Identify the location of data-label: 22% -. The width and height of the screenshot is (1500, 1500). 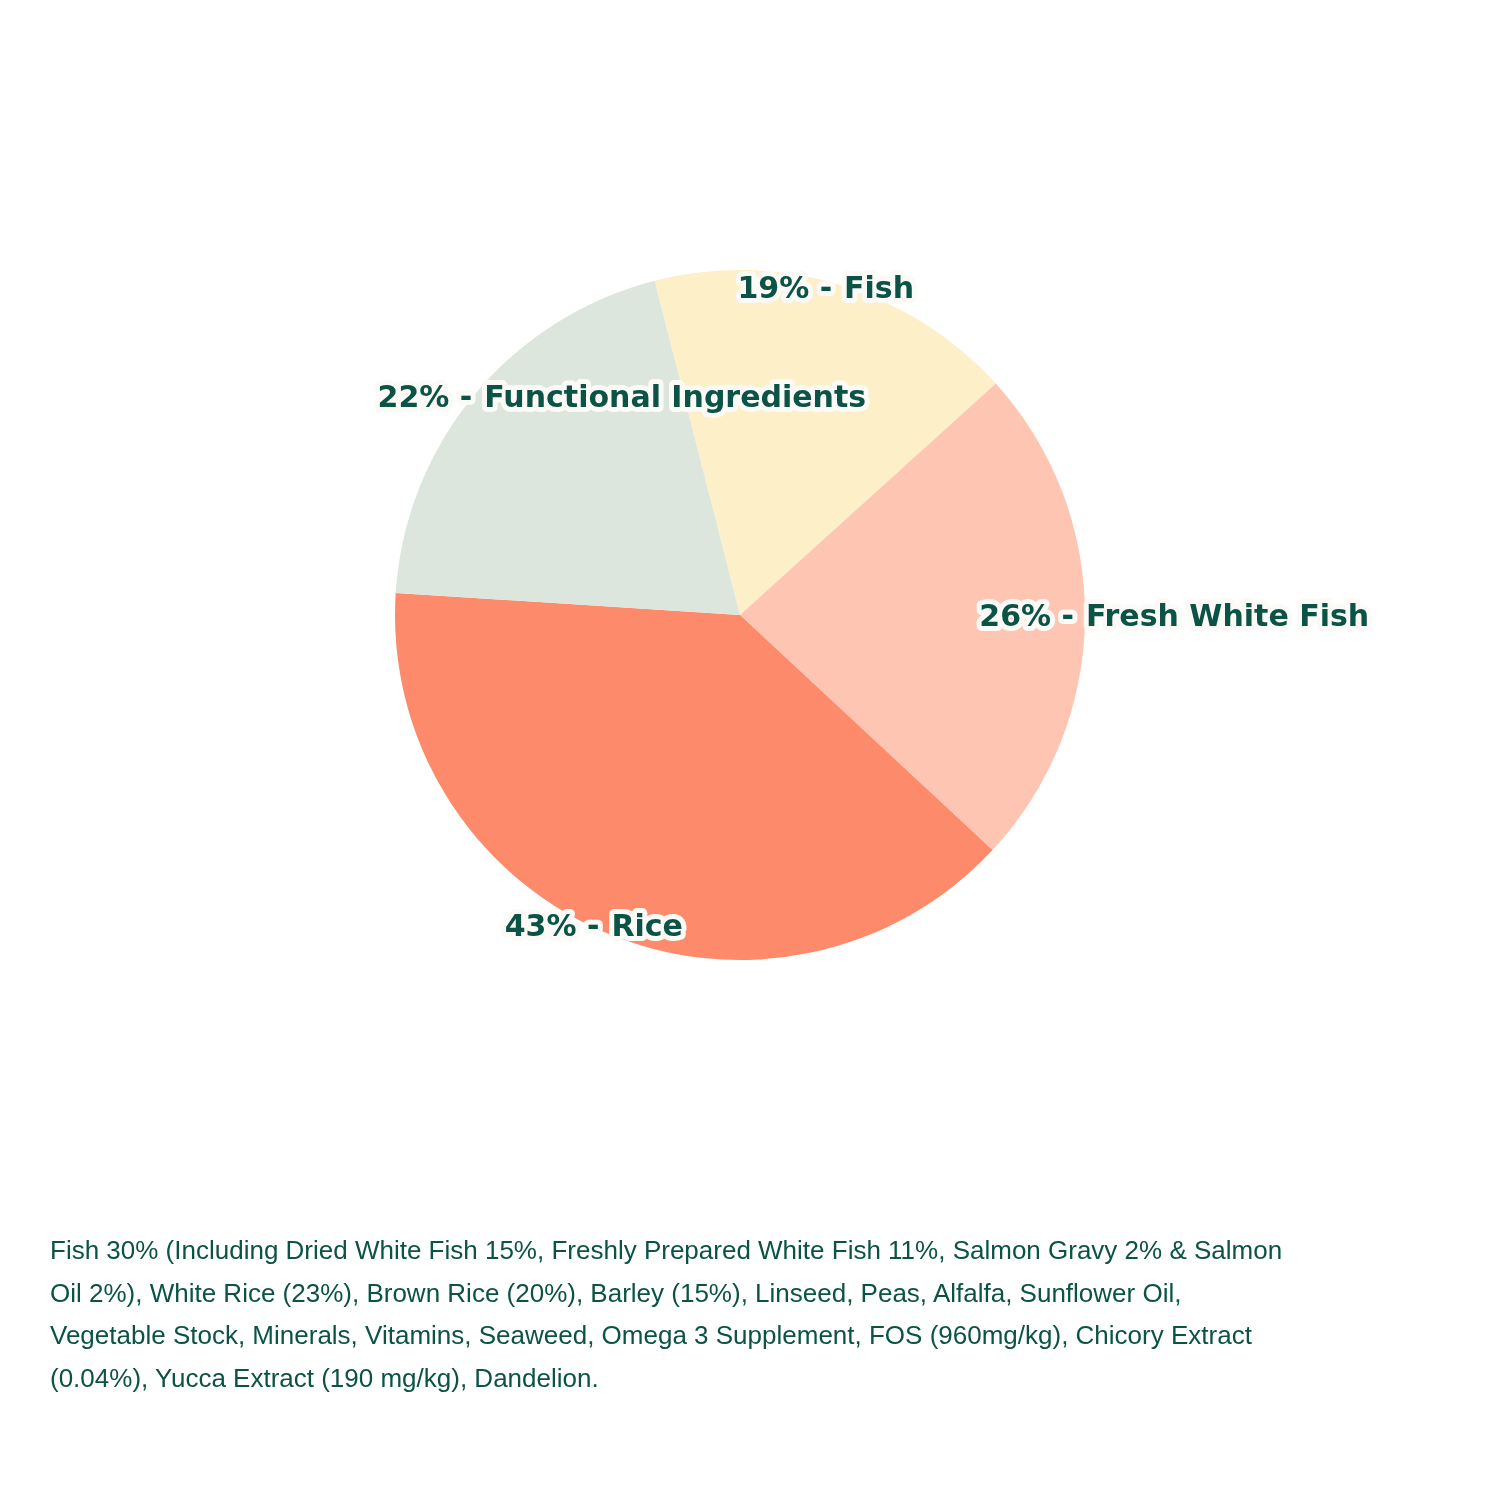
(425, 396).